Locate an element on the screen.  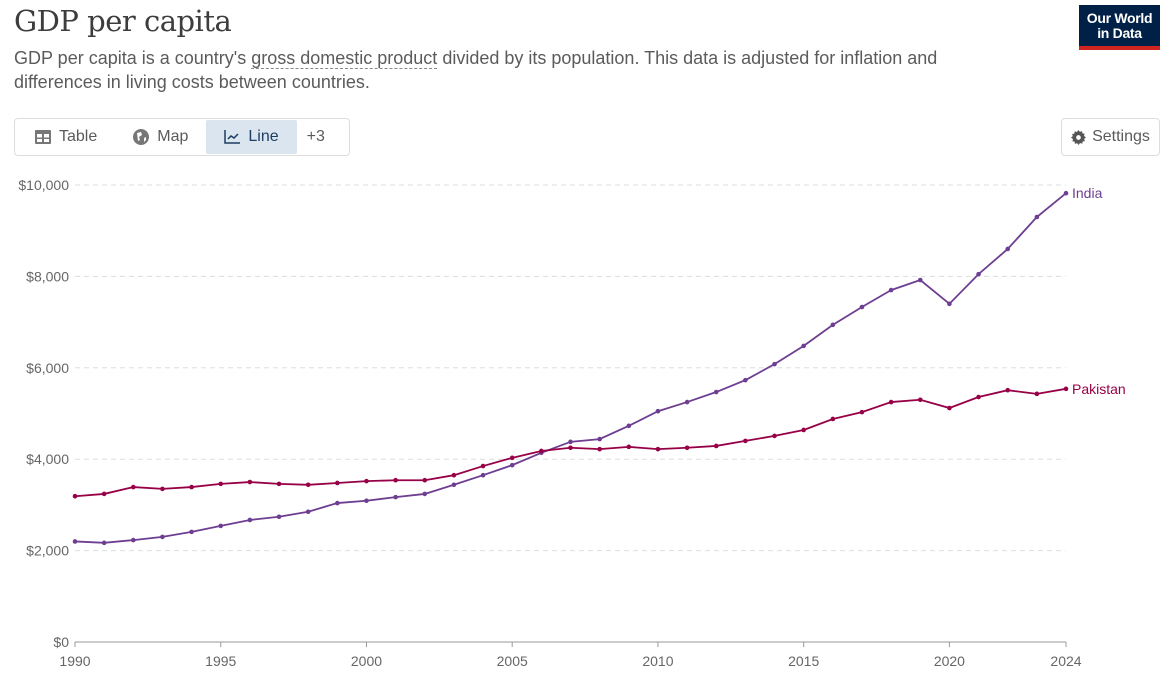
line-chart-icon is located at coordinates (232, 137).